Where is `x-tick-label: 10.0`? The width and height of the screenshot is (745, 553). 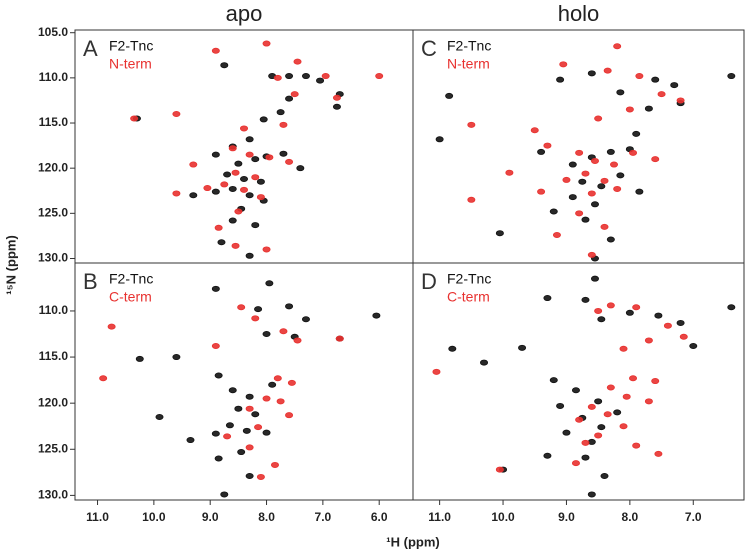
x-tick-label: 10.0 is located at coordinates (154, 517).